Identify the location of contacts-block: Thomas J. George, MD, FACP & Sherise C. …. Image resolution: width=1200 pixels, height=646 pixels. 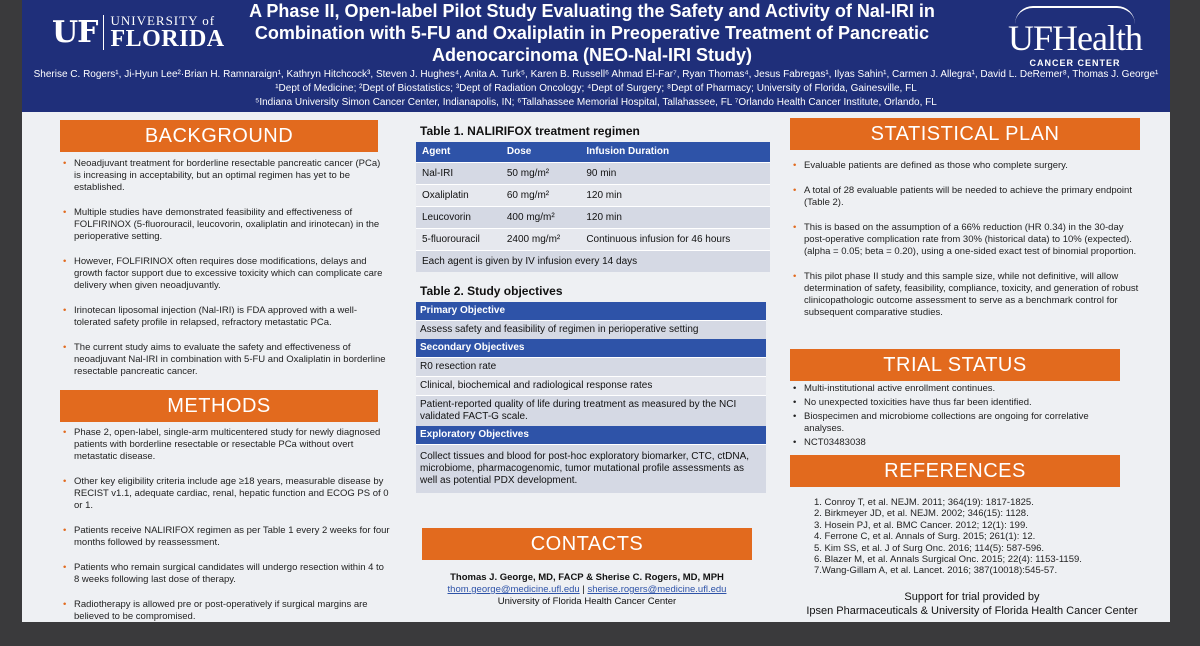
(587, 584).